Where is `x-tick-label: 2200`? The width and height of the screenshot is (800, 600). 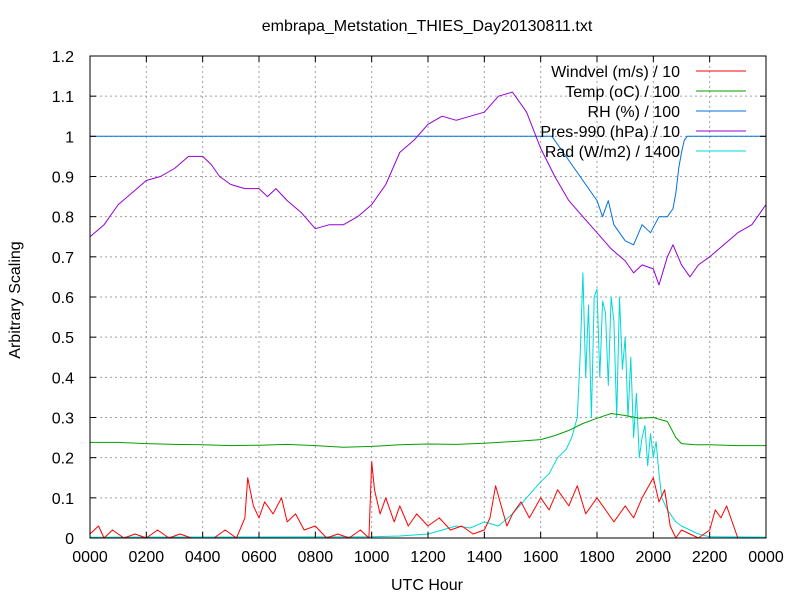
x-tick-label: 2200 is located at coordinates (710, 557).